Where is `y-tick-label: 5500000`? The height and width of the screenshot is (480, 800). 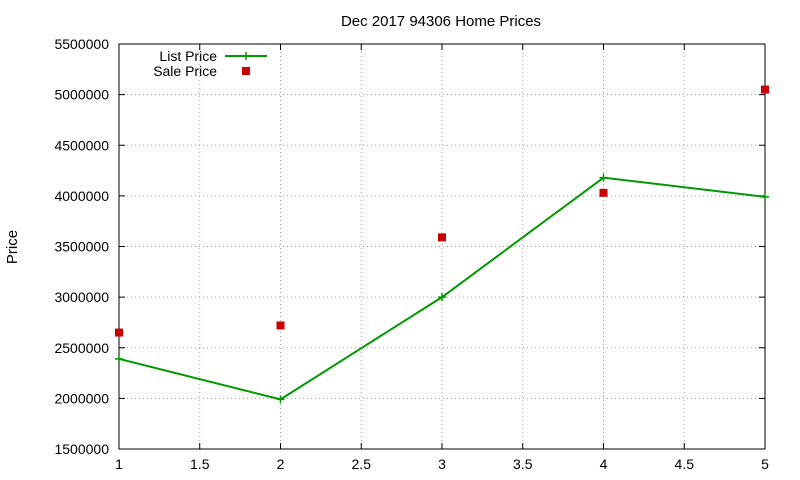
y-tick-label: 5500000 is located at coordinates (81, 44).